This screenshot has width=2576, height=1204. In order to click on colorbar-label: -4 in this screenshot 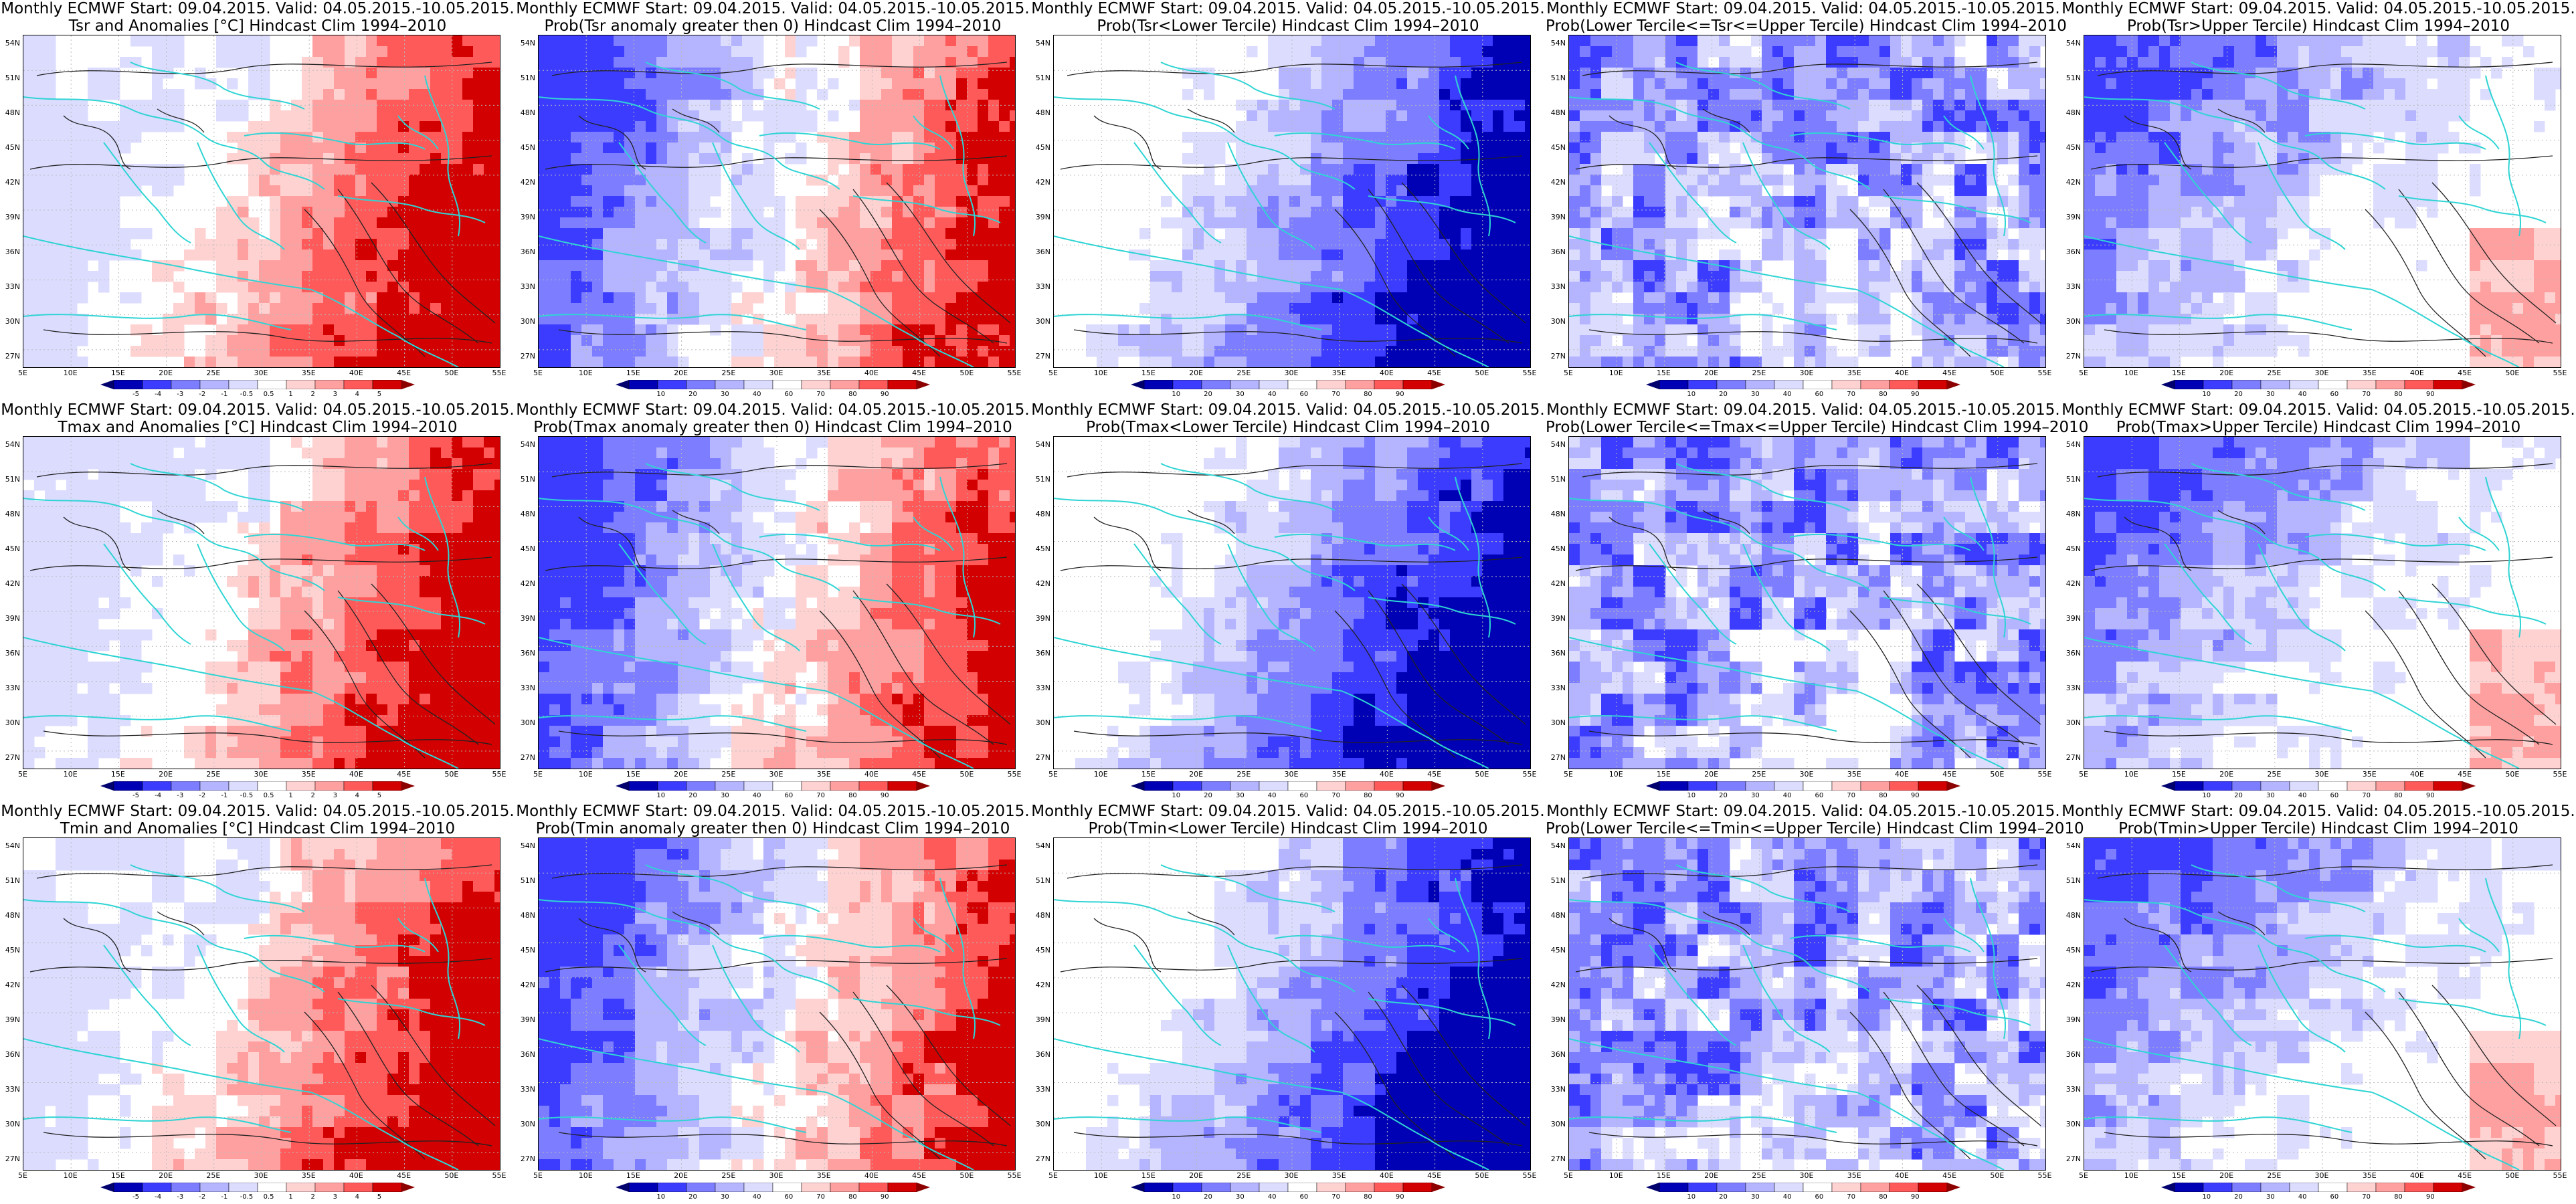, I will do `click(158, 1197)`.